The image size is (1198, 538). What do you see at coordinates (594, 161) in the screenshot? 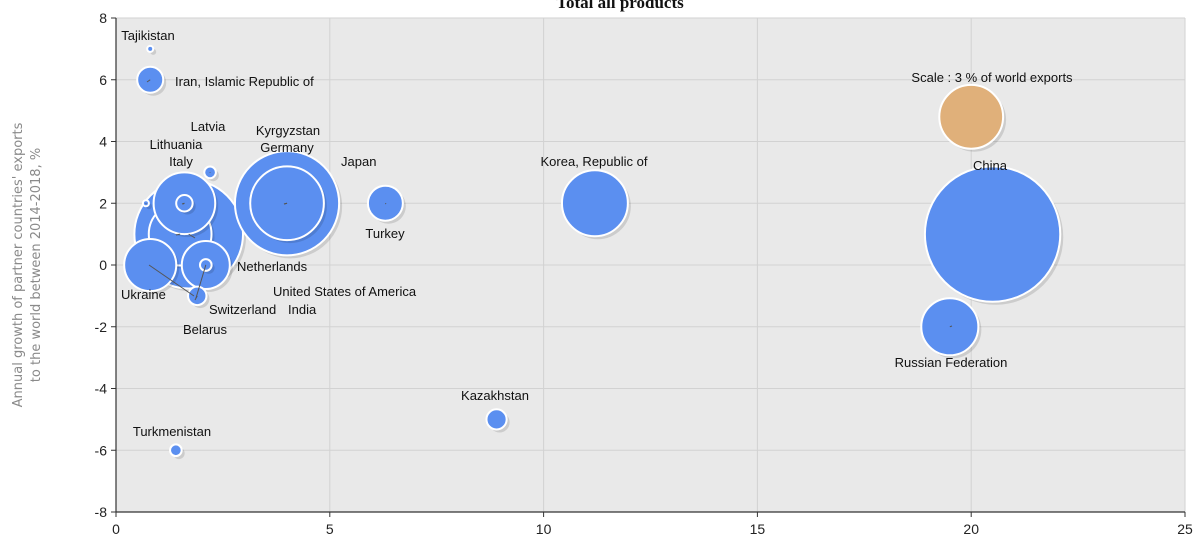
I see `bubble-label: Korea, Republic of` at bounding box center [594, 161].